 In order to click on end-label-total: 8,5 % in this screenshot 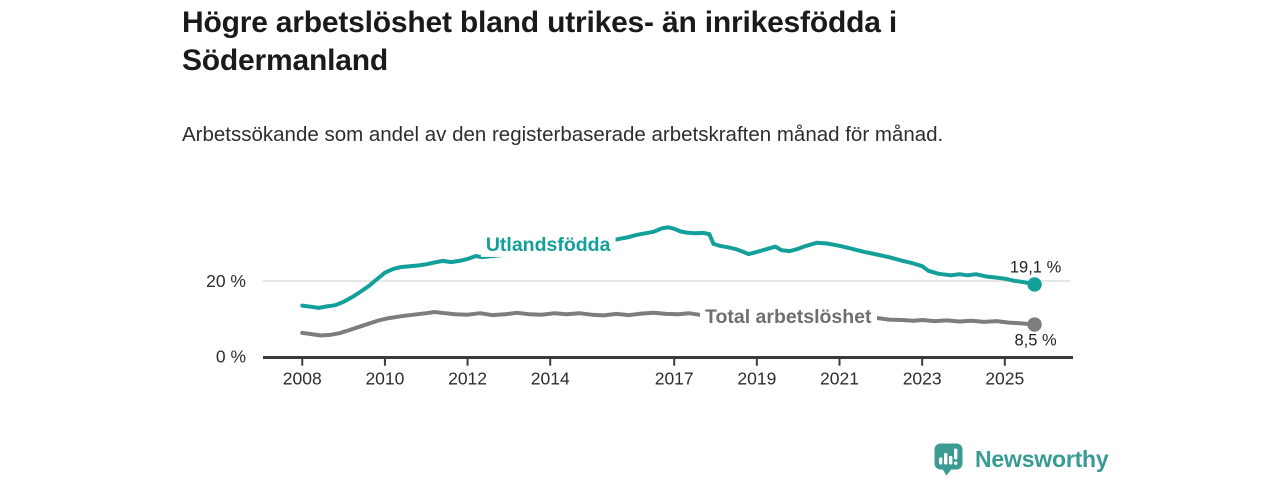, I will do `click(1035, 341)`.